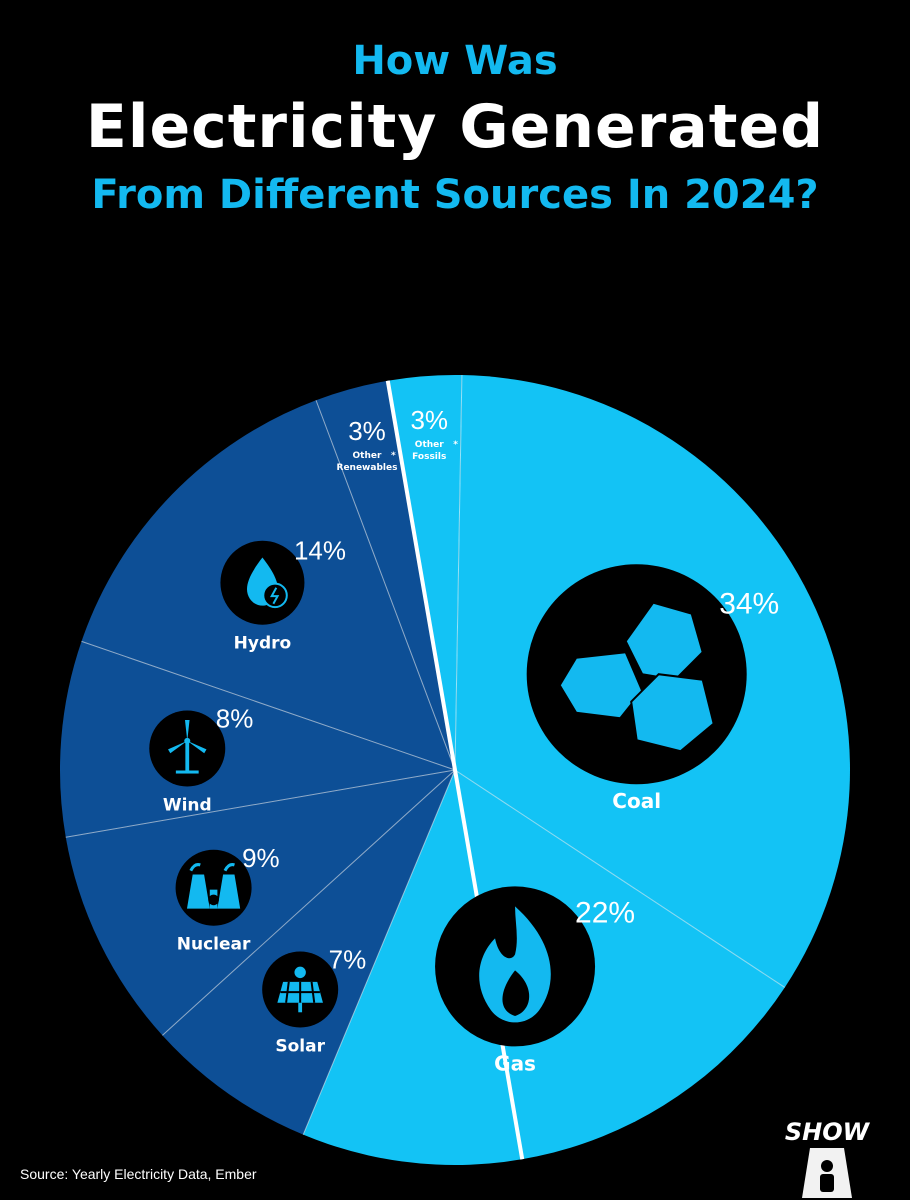 The width and height of the screenshot is (910, 1200). I want to click on pct-label-wind: 8%, so click(235, 719).